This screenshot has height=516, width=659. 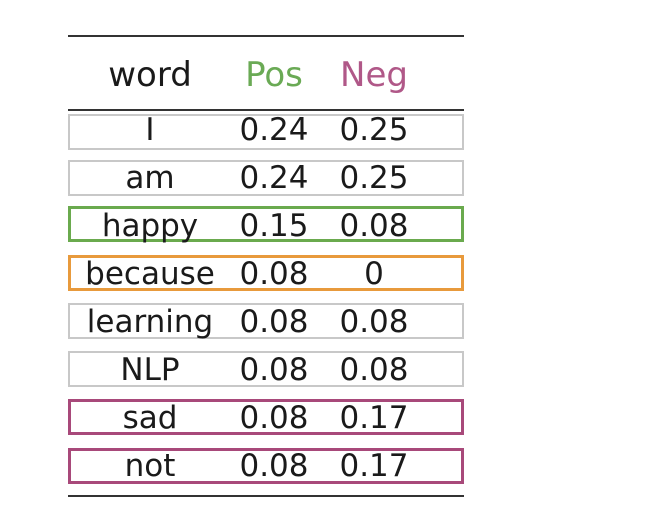 What do you see at coordinates (150, 370) in the screenshot?
I see `row-word: NLP` at bounding box center [150, 370].